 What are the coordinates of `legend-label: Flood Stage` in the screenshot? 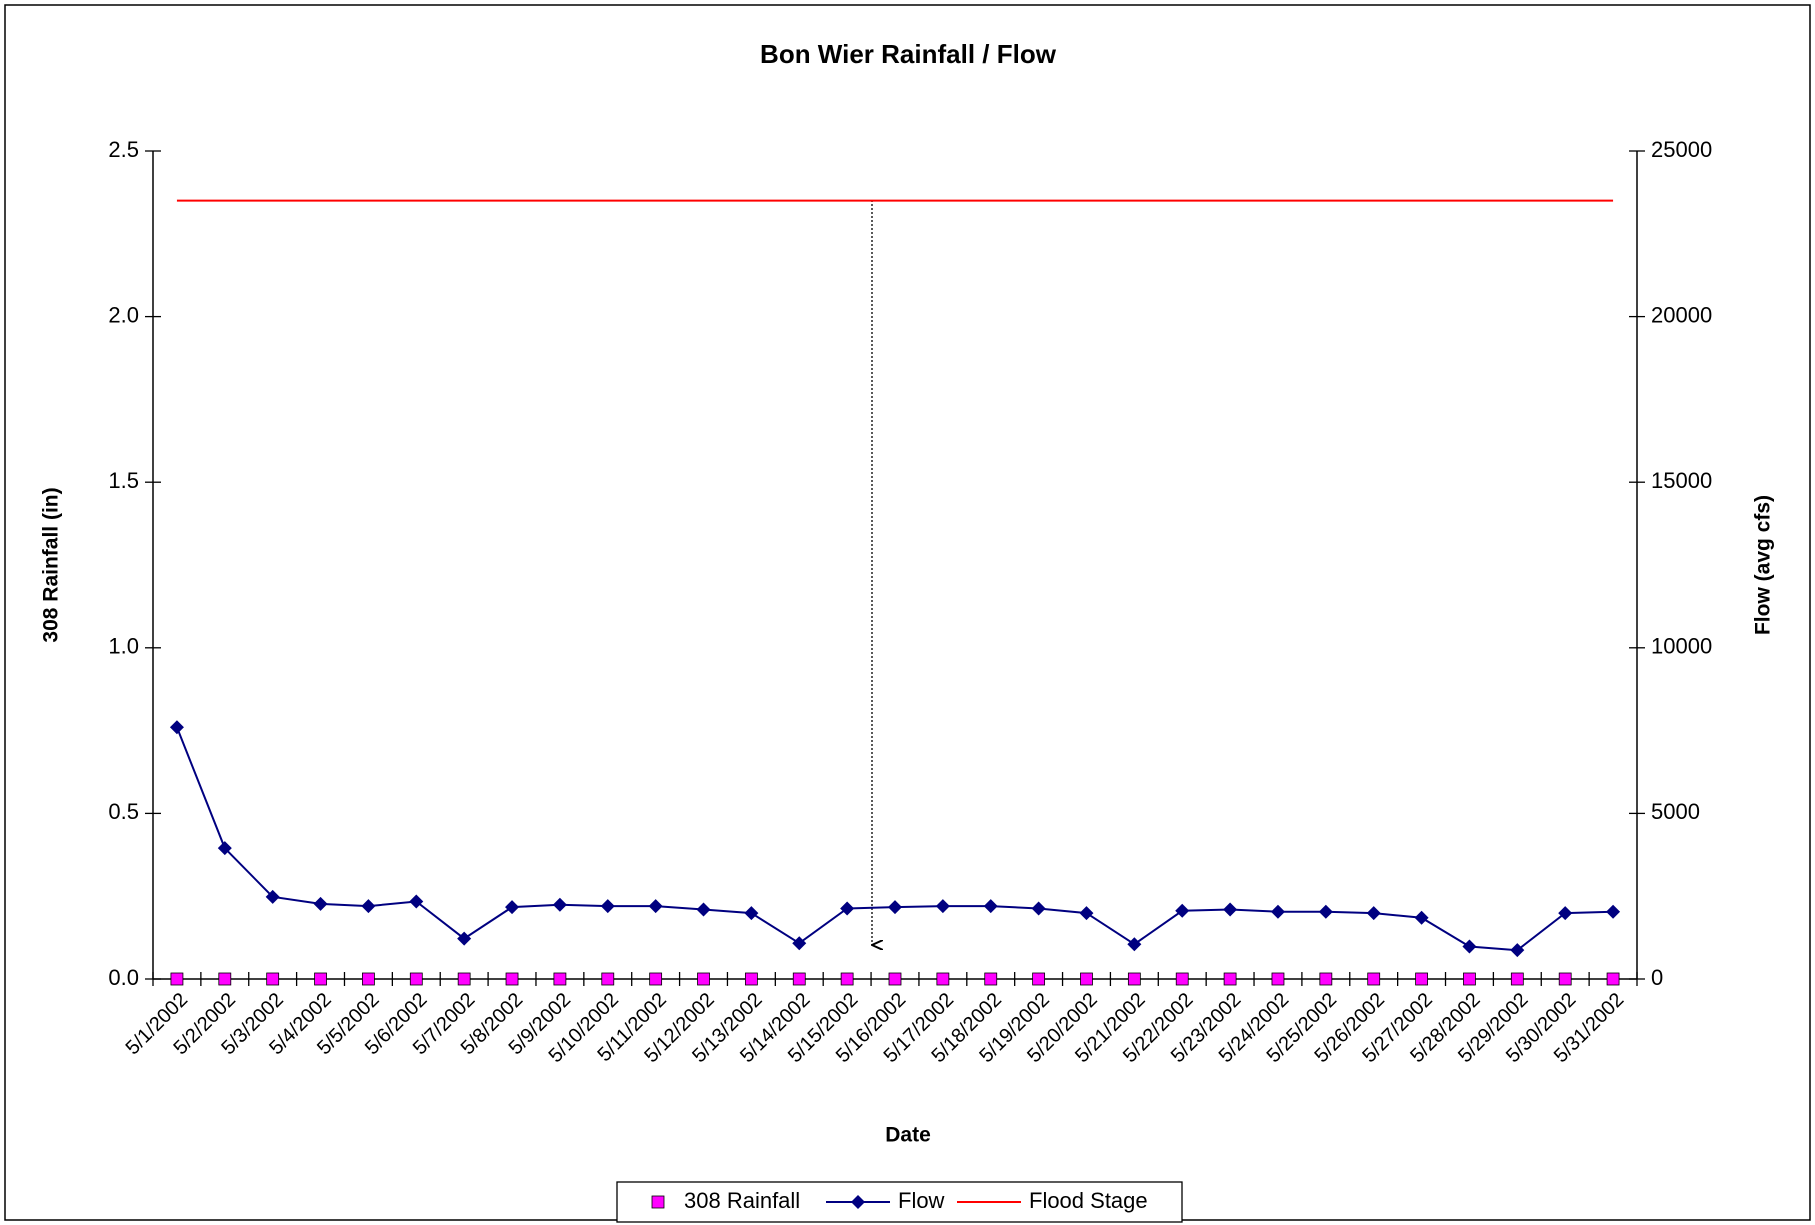 It's located at (1088, 1200).